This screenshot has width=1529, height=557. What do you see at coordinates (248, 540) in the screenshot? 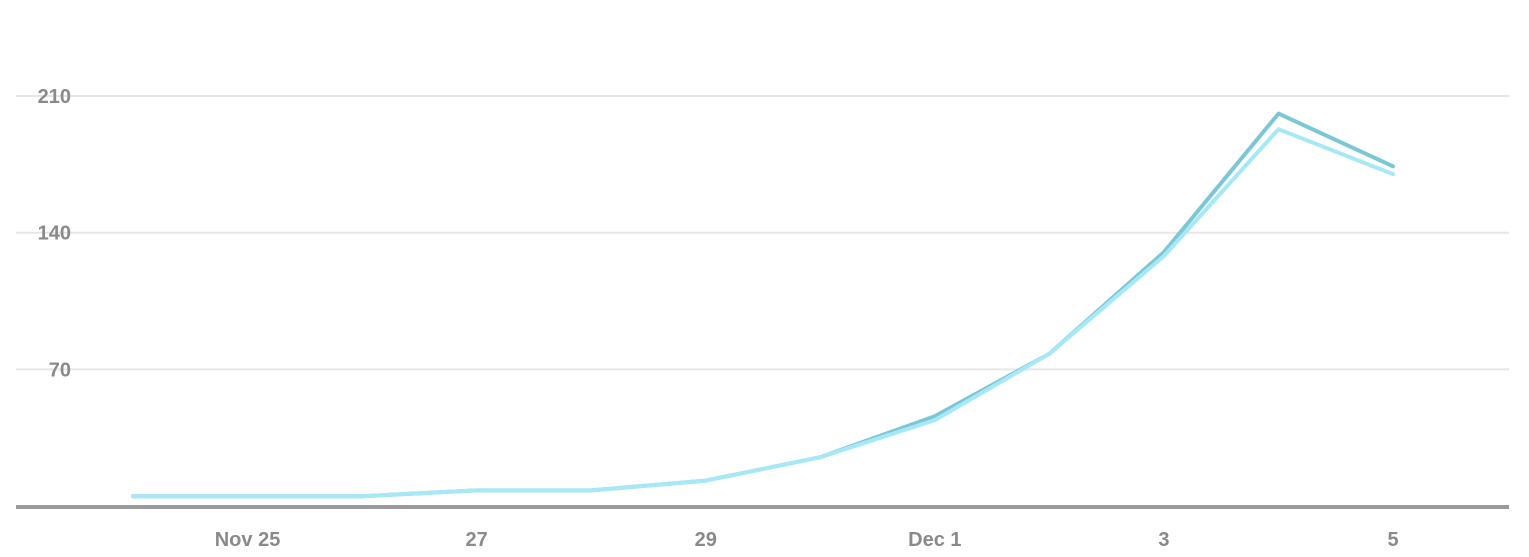
I see `x-tick-label: Nov 25` at bounding box center [248, 540].